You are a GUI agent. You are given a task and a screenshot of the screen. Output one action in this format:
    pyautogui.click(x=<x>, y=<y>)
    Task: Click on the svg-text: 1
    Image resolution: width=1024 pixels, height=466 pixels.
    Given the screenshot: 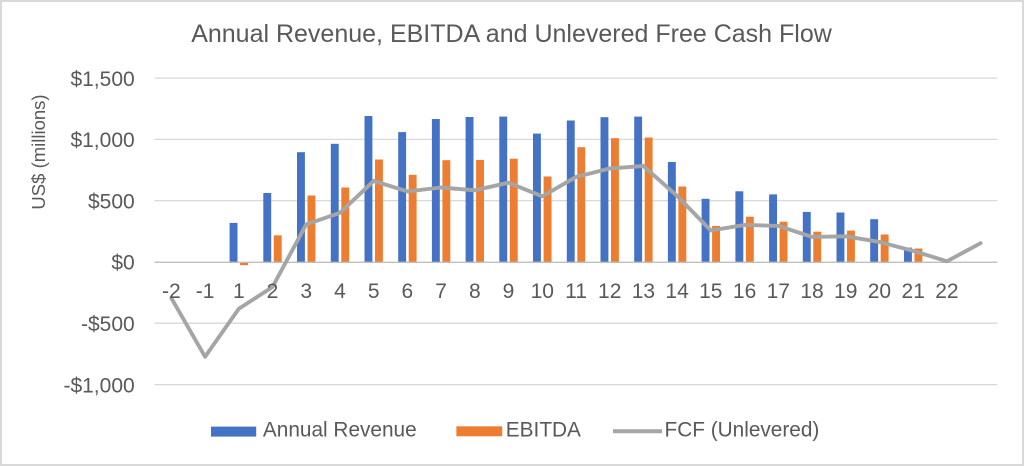 What is the action you would take?
    pyautogui.click(x=239, y=291)
    